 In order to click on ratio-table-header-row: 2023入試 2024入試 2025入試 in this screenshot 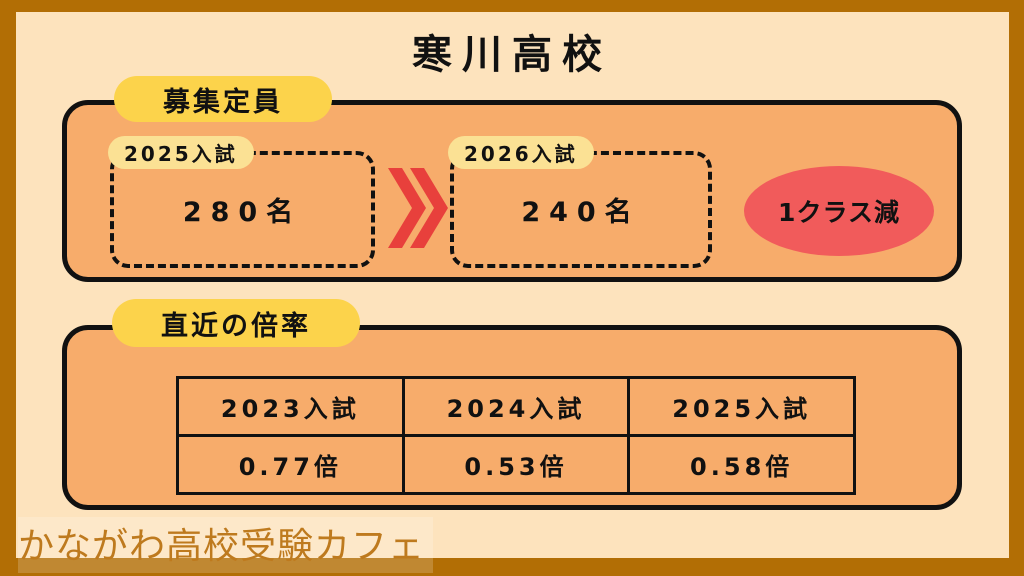, I will do `click(516, 406)`.